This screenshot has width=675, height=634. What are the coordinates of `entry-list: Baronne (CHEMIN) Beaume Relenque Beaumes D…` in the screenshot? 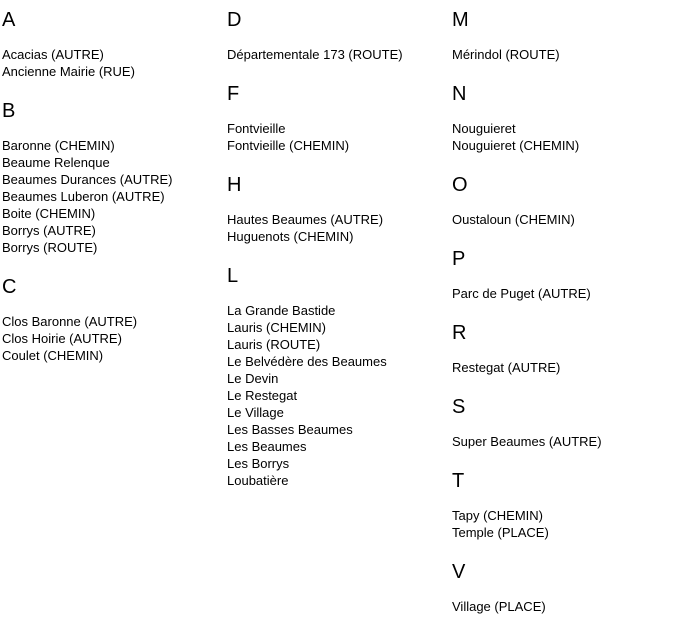 It's located at (114, 196).